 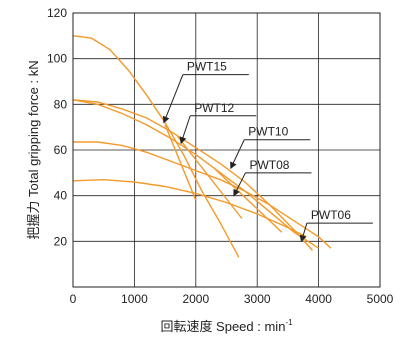 What do you see at coordinates (269, 165) in the screenshot?
I see `callout-label-pwt08: PWT08` at bounding box center [269, 165].